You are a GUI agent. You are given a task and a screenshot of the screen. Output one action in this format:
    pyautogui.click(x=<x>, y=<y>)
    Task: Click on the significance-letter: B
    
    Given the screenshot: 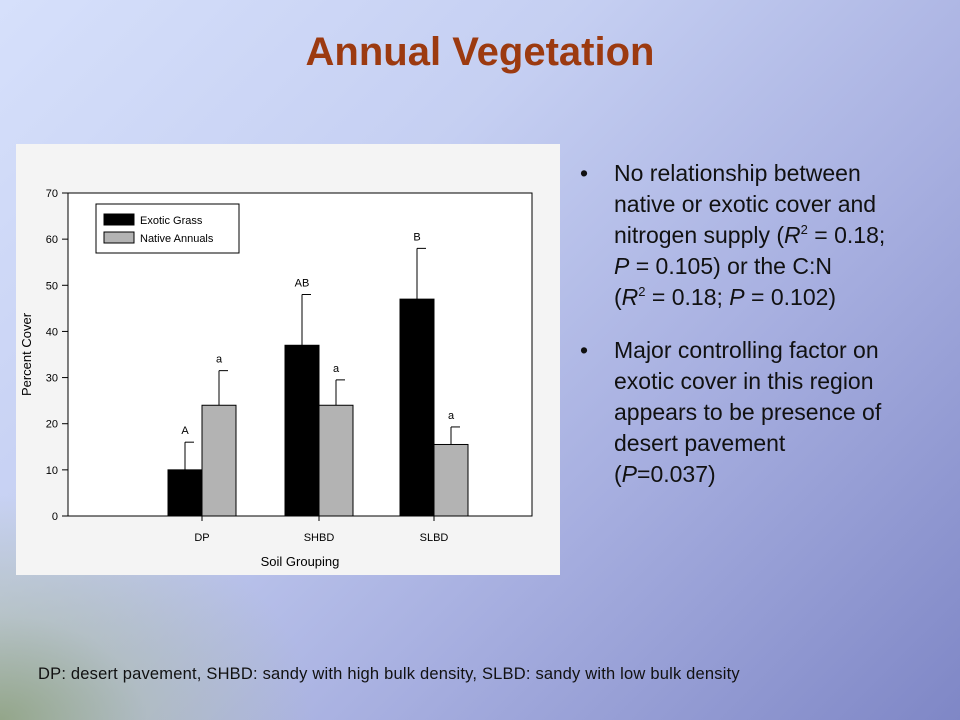 What is the action you would take?
    pyautogui.click(x=416, y=237)
    